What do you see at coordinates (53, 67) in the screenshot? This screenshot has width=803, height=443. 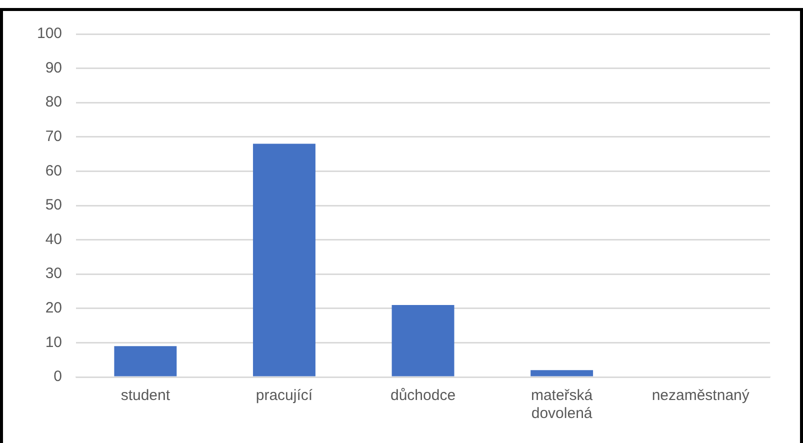 I see `y-tick-label: 90` at bounding box center [53, 67].